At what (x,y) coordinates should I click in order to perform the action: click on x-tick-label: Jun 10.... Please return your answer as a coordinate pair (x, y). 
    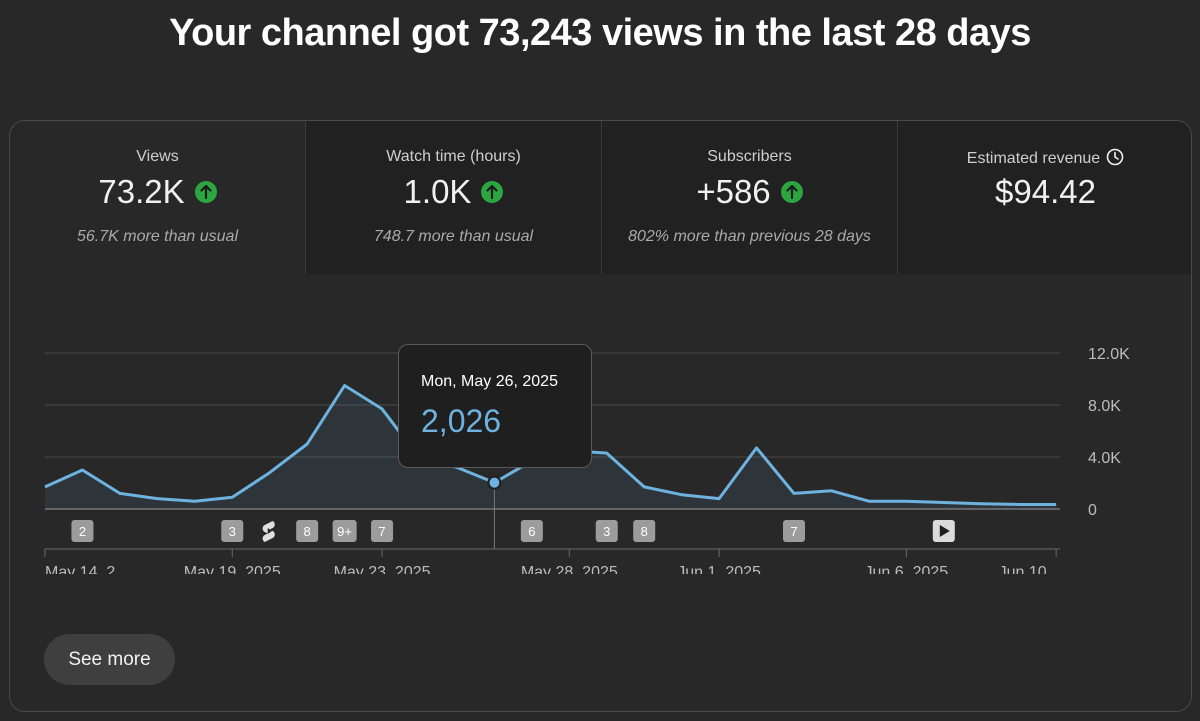
    Looking at the image, I should click on (1029, 569).